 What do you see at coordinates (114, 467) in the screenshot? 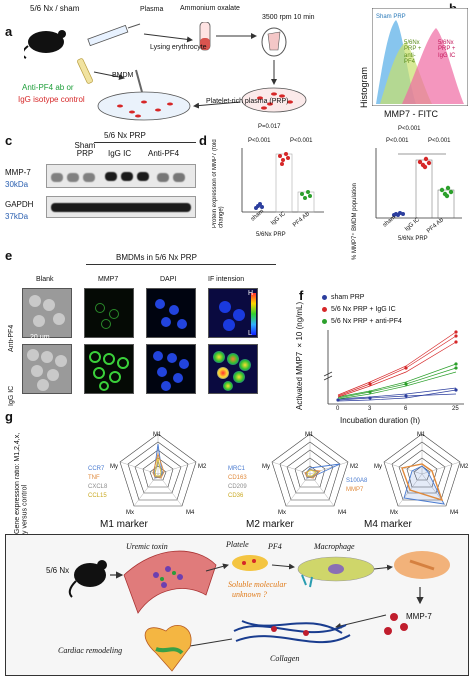
I see `m1-axis-my: My` at bounding box center [114, 467].